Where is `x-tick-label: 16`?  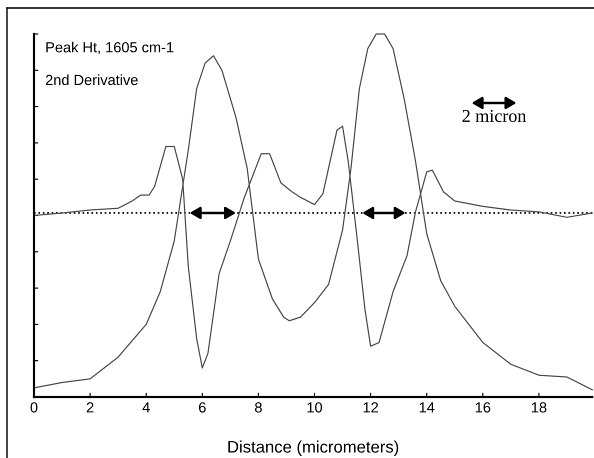
x-tick-label: 16 is located at coordinates (483, 407).